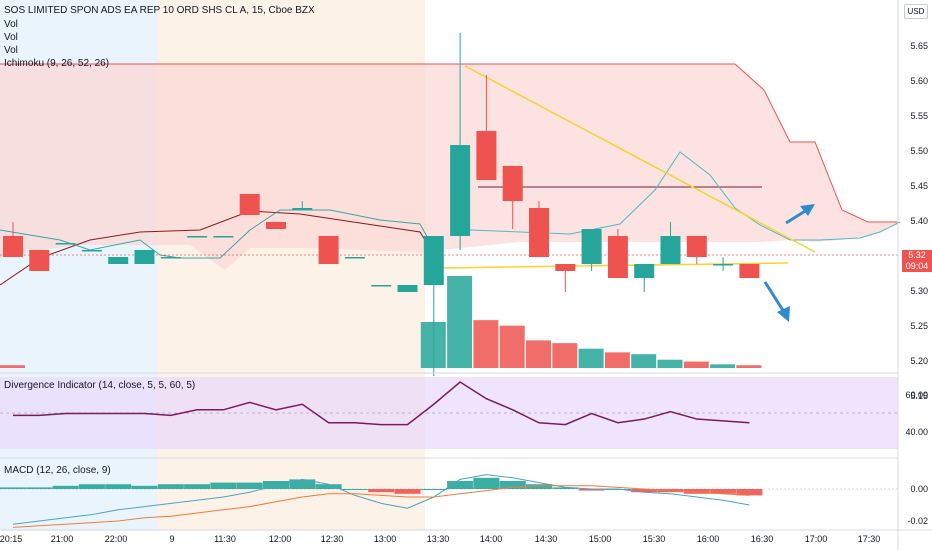 The image size is (932, 550). Describe the element at coordinates (332, 539) in the screenshot. I see `time-tick: 12:30` at that location.